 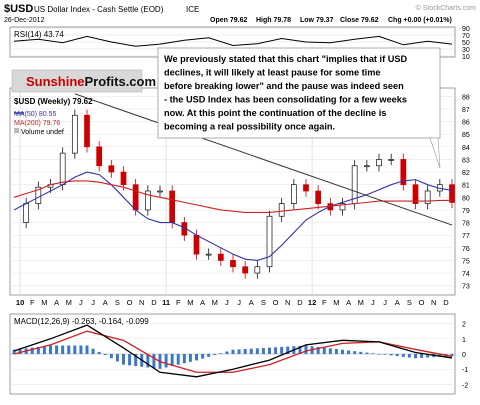 What do you see at coordinates (99, 9) in the screenshot?
I see `instrument-name: US Dollar Index - Cash Settle (EOD)` at bounding box center [99, 9].